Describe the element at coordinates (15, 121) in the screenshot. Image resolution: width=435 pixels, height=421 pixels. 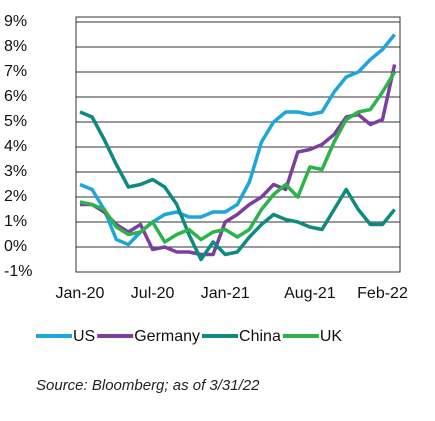
I see `y-tick-label: 5%` at that location.